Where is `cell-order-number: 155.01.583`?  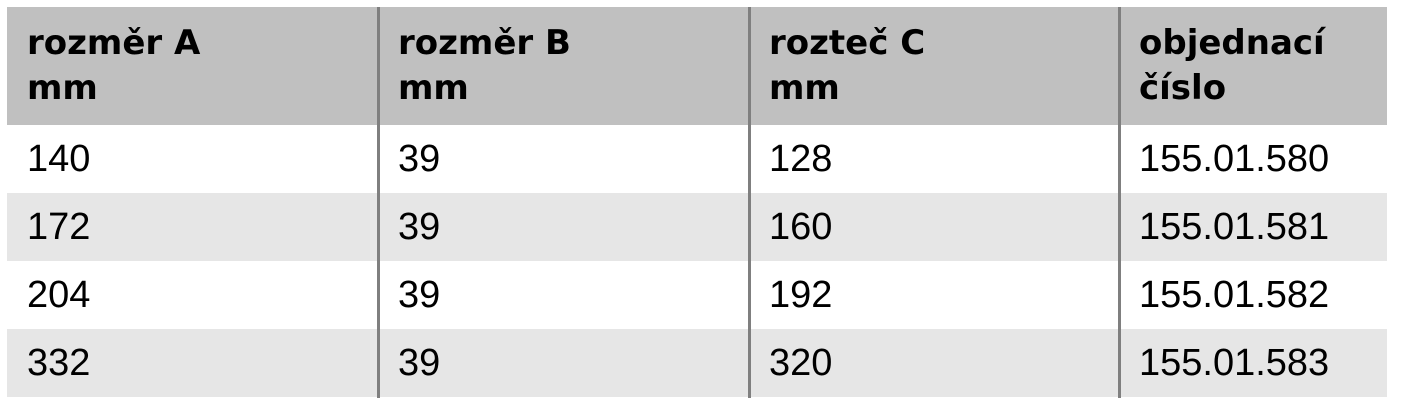
cell-order-number: 155.01.583 is located at coordinates (1234, 363).